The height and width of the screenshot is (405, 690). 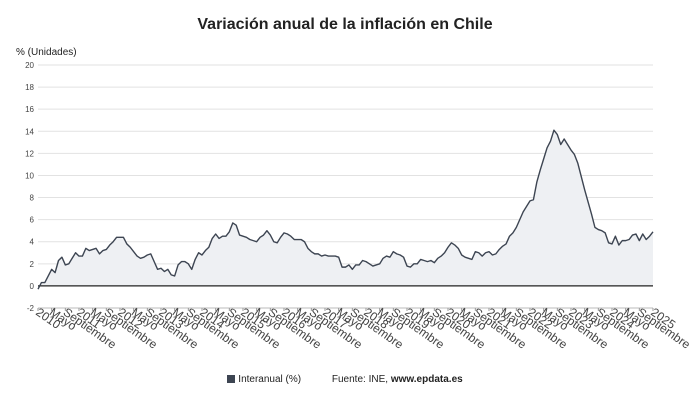 What do you see at coordinates (270, 379) in the screenshot?
I see `legend-label: Interanual (%)` at bounding box center [270, 379].